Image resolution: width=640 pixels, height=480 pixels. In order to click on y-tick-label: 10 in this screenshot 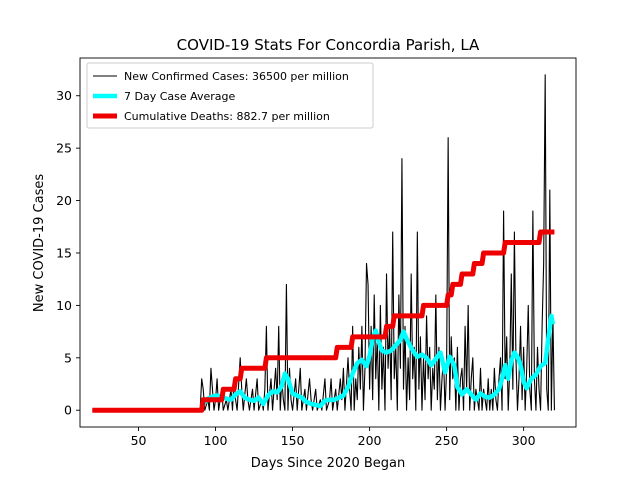, I will do `click(64, 305)`.